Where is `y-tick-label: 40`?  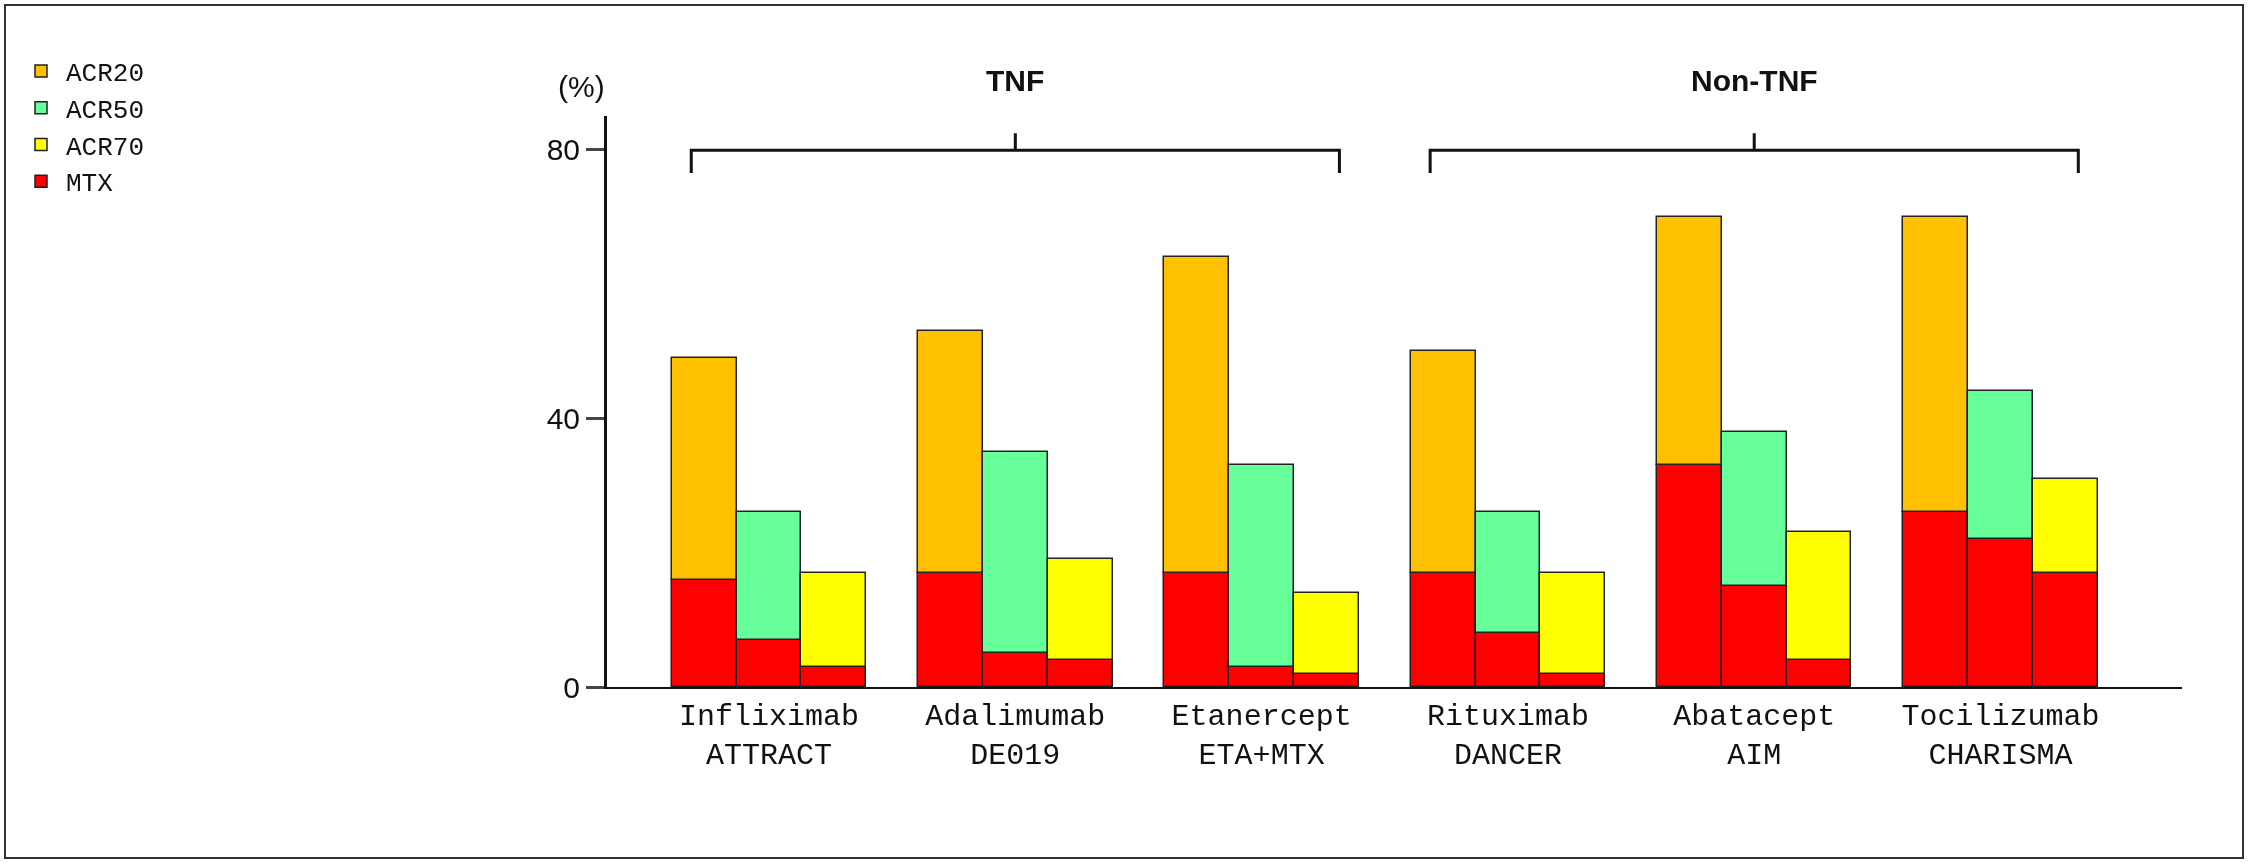
y-tick-label: 40 is located at coordinates (563, 418).